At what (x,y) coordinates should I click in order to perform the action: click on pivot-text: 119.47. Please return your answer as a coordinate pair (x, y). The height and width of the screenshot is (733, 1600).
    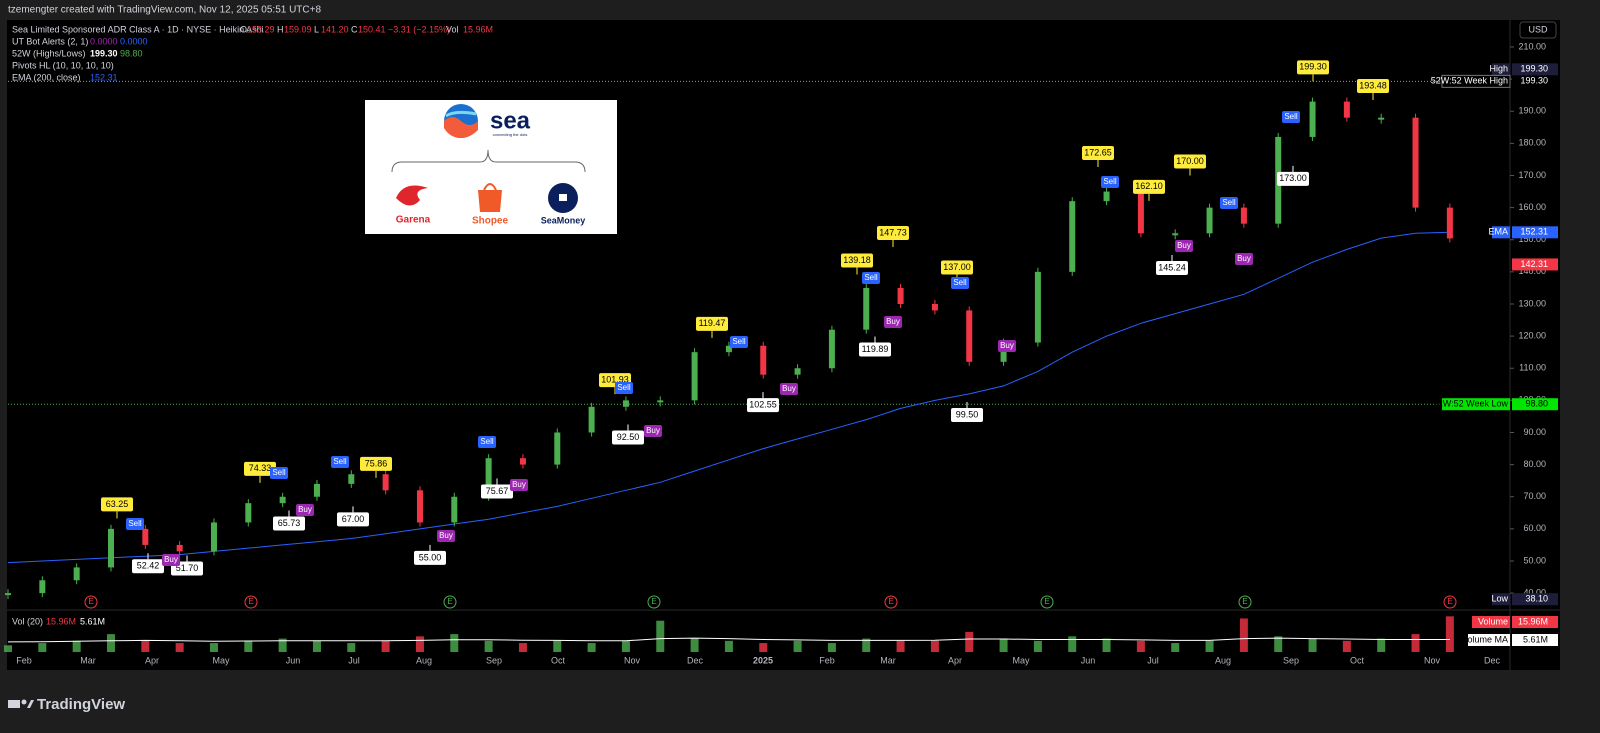
    Looking at the image, I should click on (712, 323).